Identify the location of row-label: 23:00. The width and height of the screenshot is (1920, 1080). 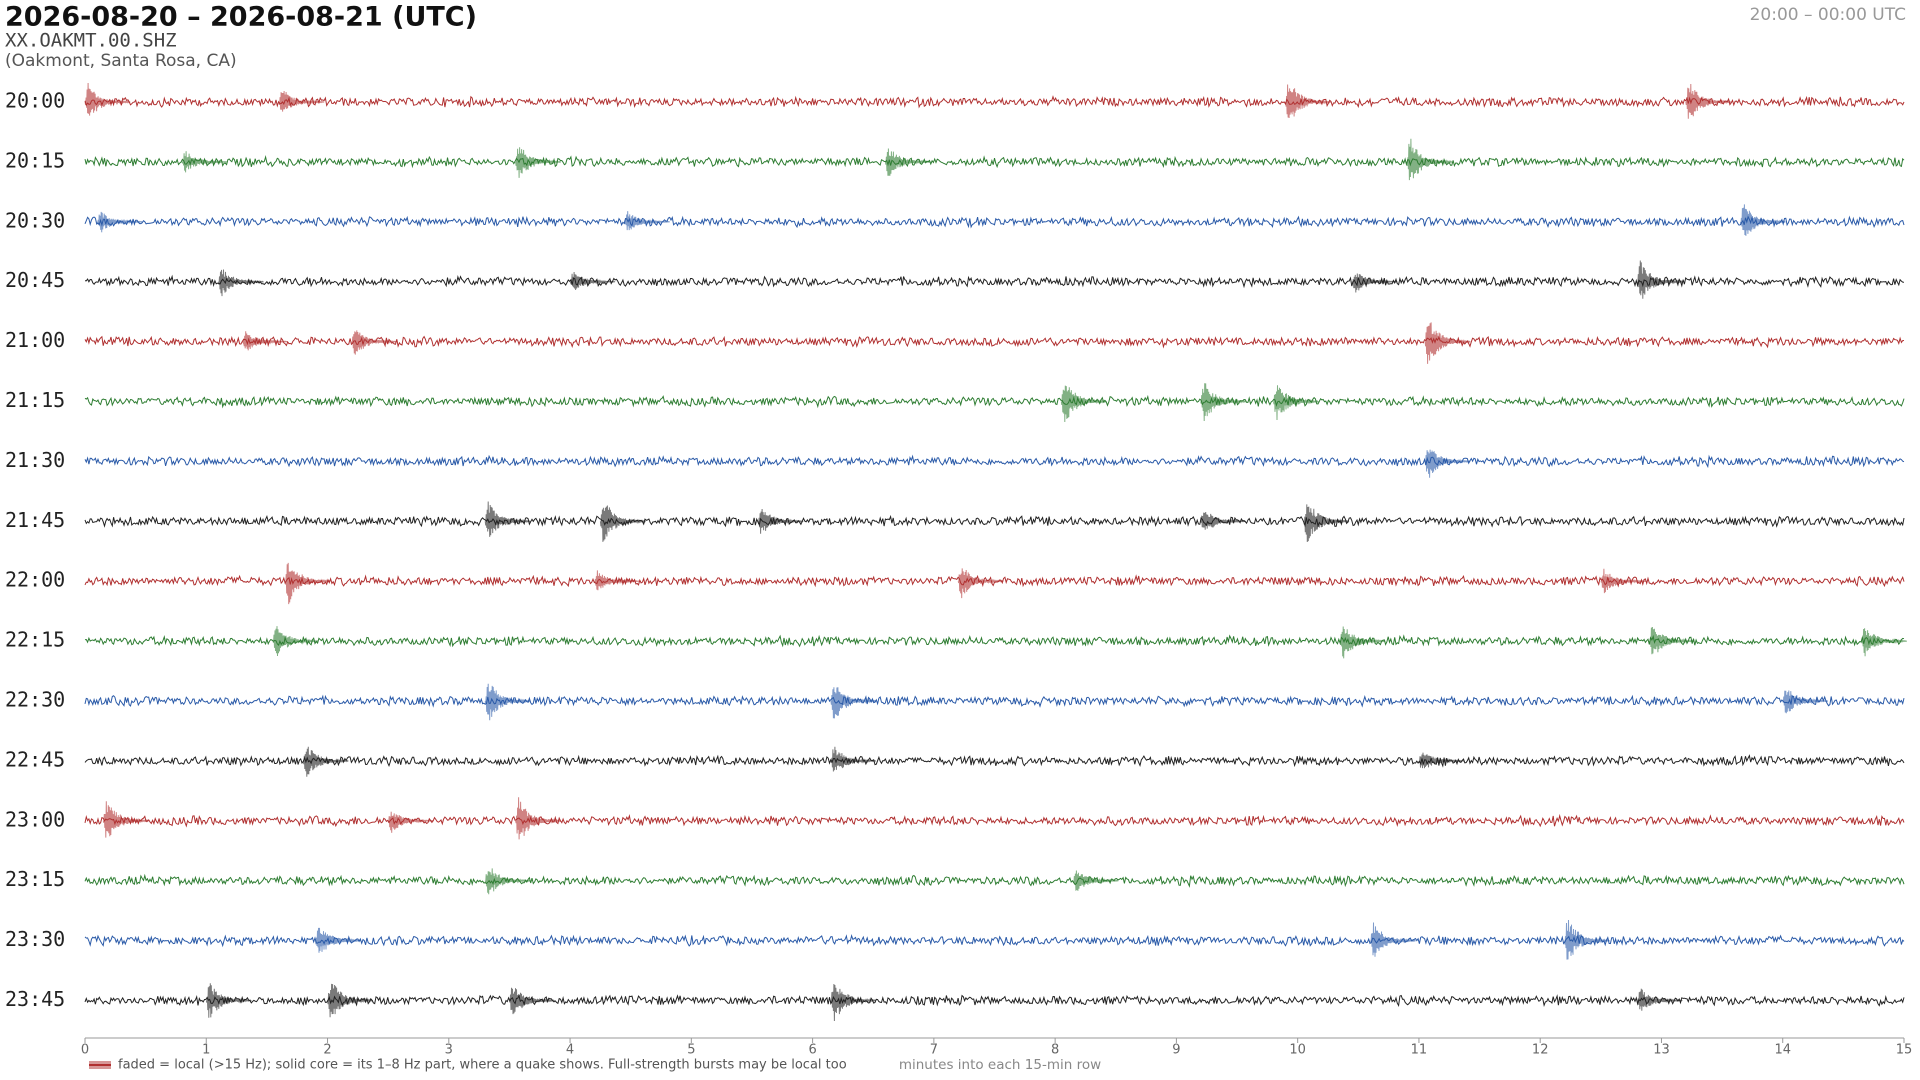
(35, 819).